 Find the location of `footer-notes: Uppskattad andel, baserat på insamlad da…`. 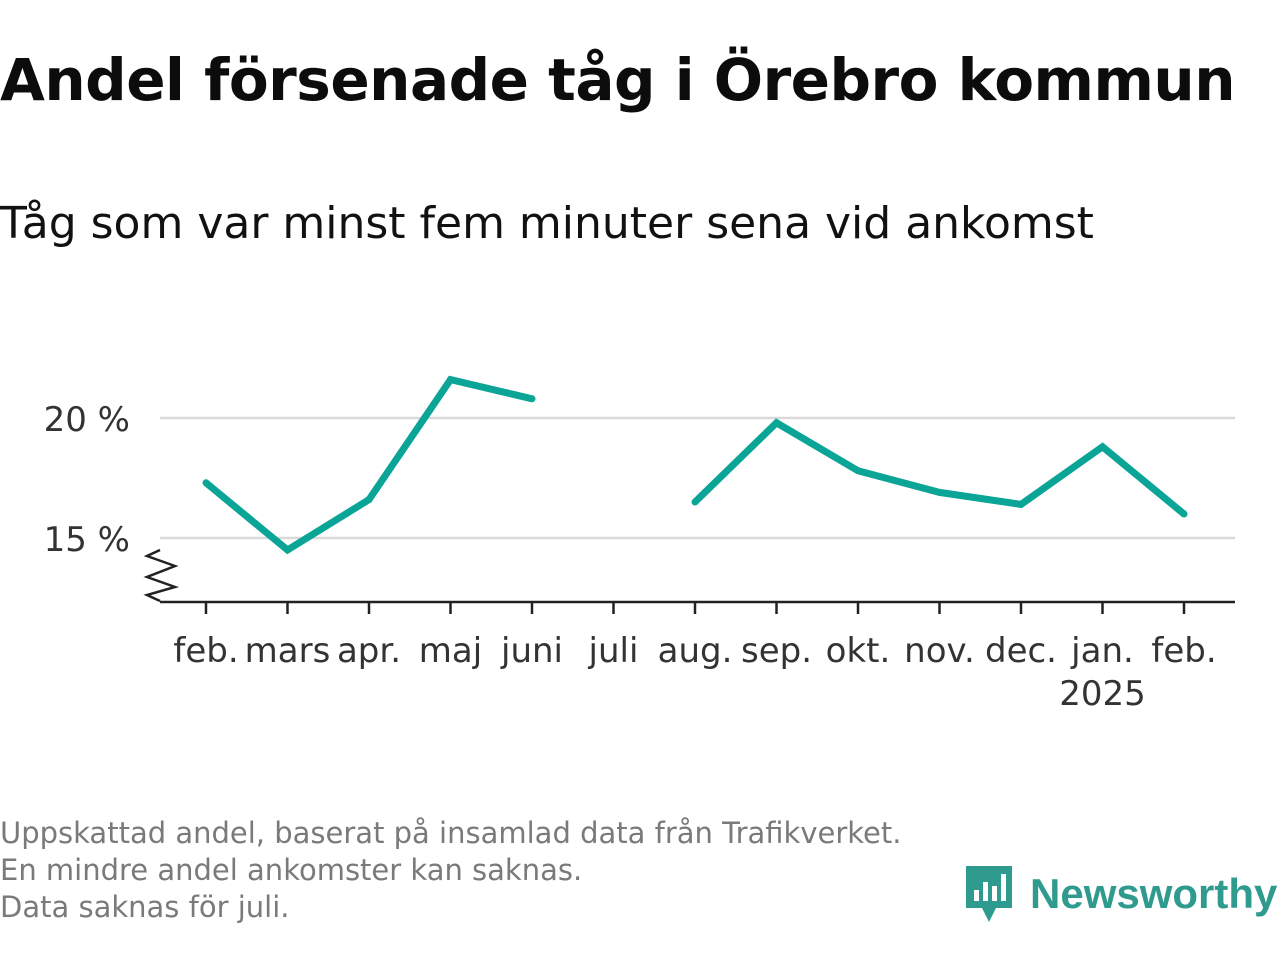

footer-notes: Uppskattad andel, baserat på insamlad da… is located at coordinates (470, 870).